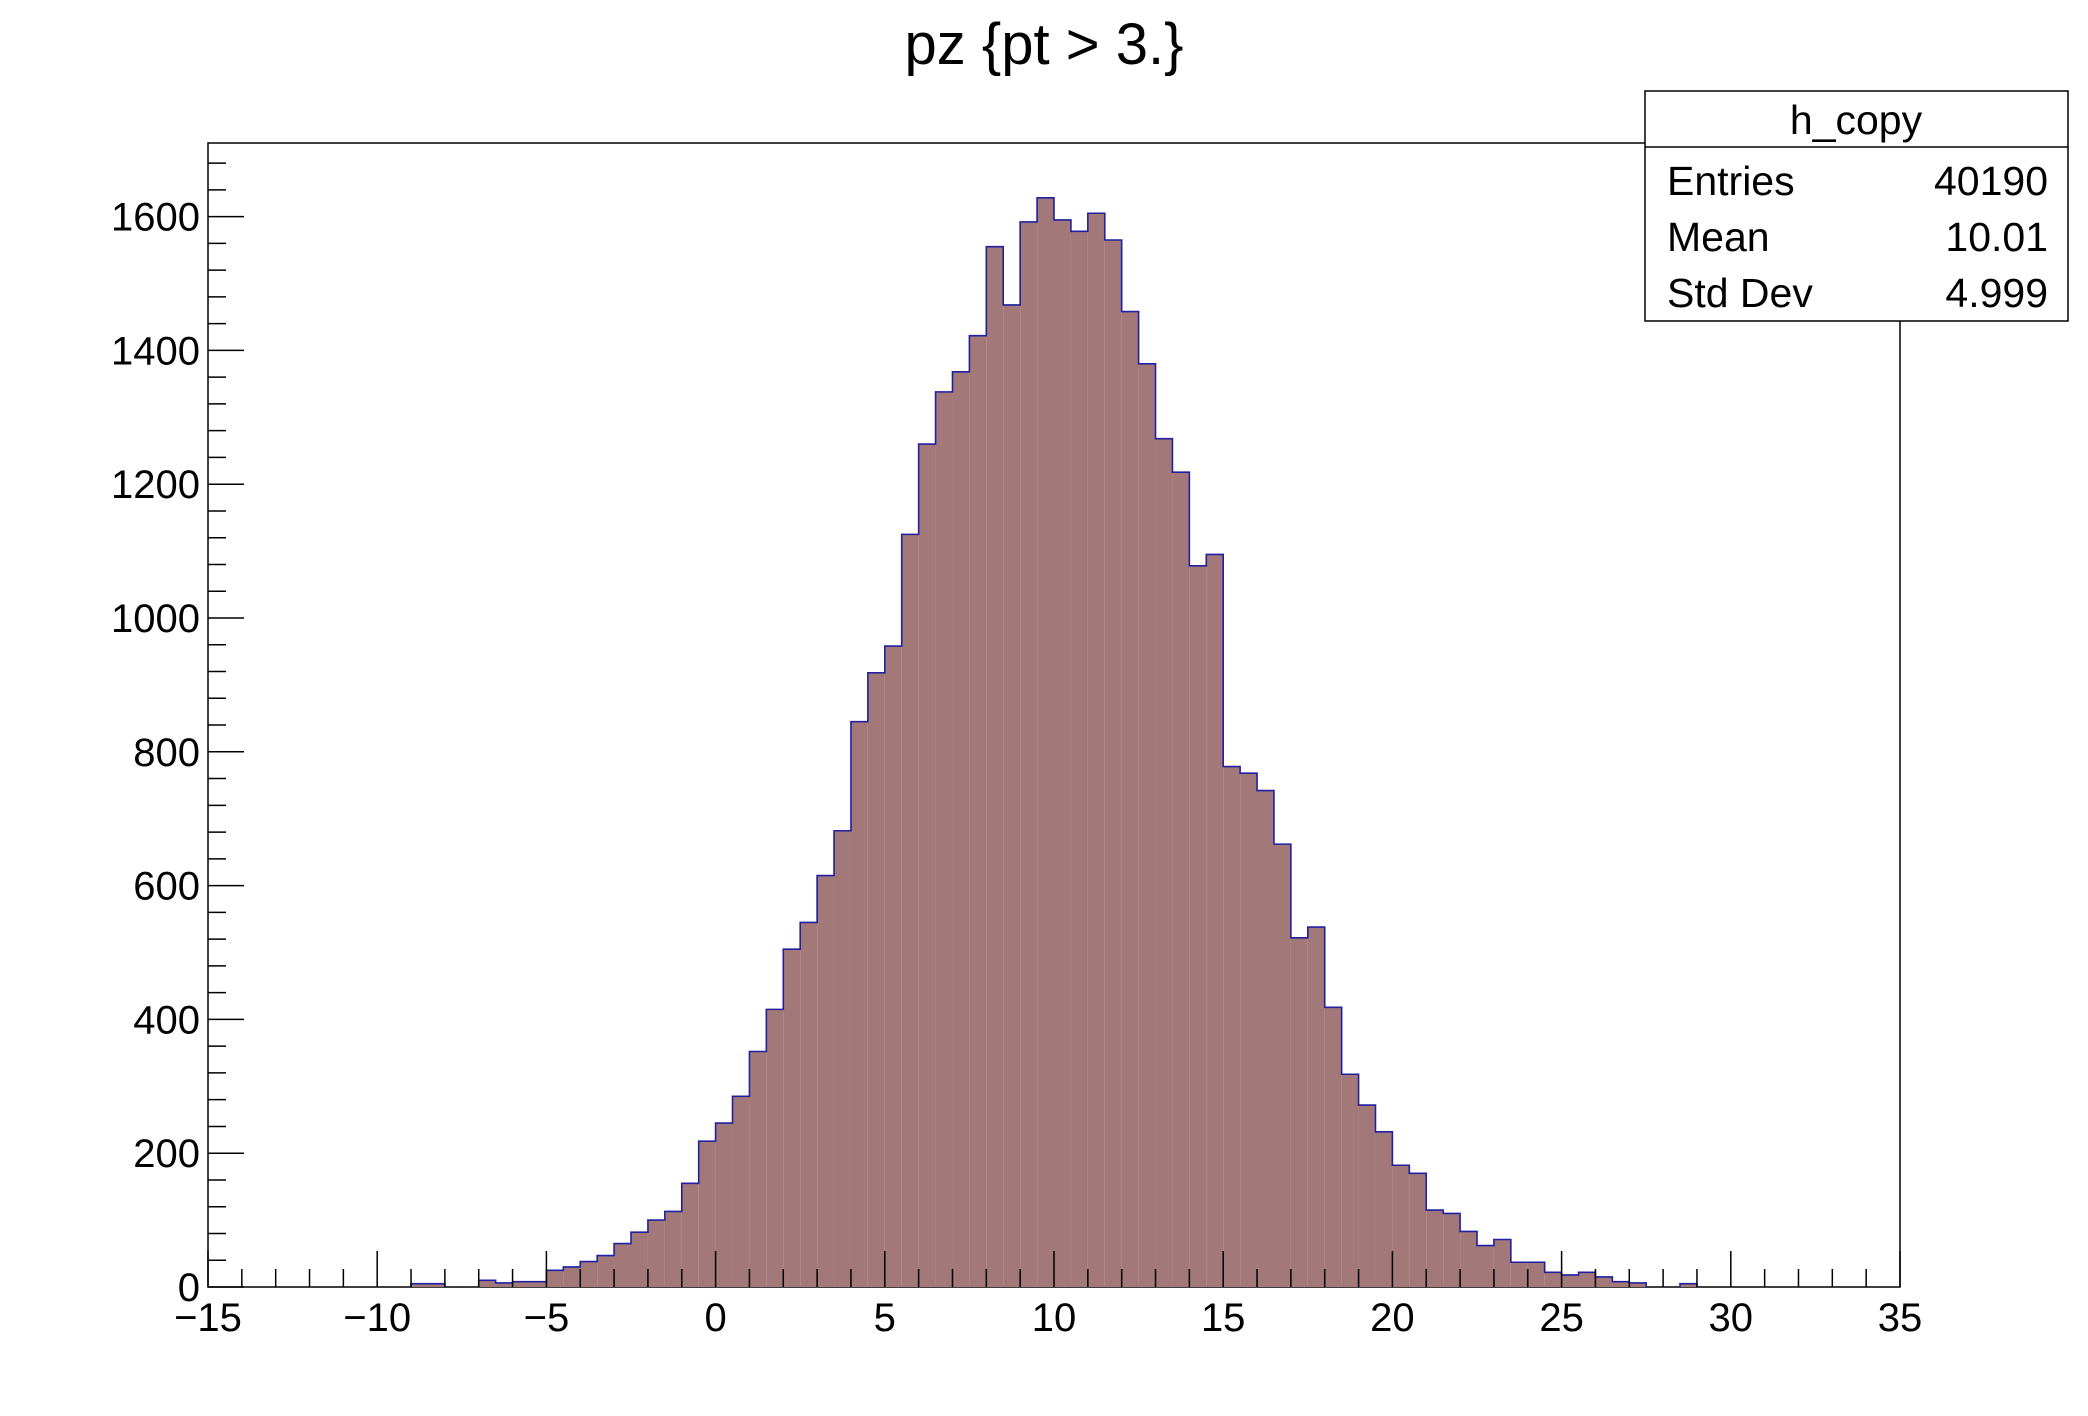  What do you see at coordinates (1718, 237) in the screenshot?
I see `stats-label-mean: Mean` at bounding box center [1718, 237].